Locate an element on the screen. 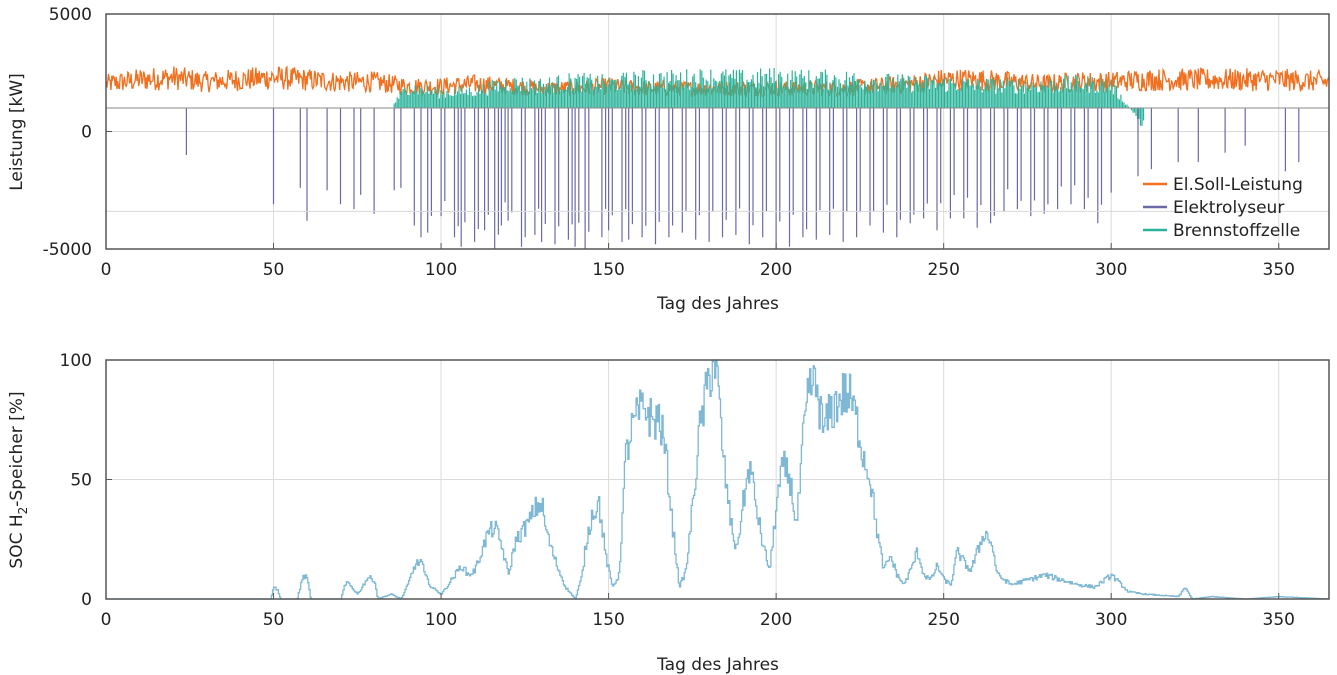  top-x-tick-label: 0 is located at coordinates (106, 270).